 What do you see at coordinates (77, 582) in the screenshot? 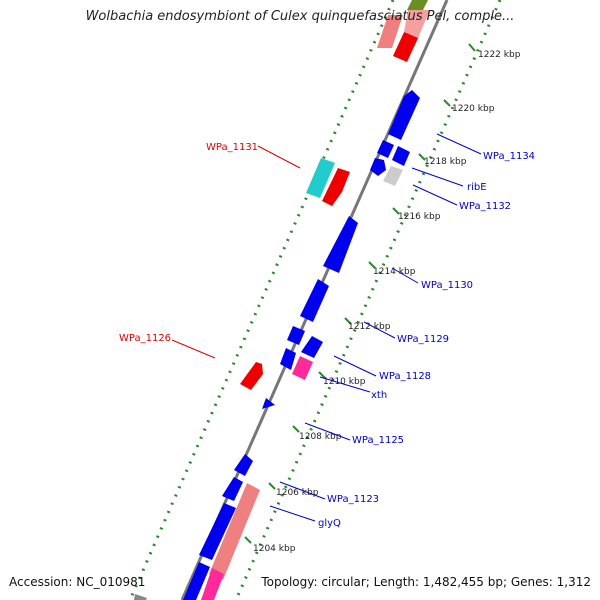
I see `accession-text: Accession: NC_010981` at bounding box center [77, 582].